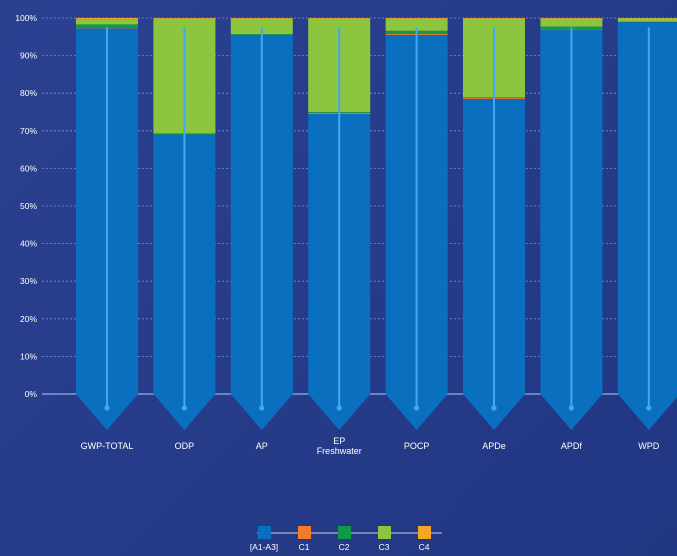 This screenshot has height=556, width=677. Describe the element at coordinates (304, 547) in the screenshot. I see `legend-label: C1` at that location.